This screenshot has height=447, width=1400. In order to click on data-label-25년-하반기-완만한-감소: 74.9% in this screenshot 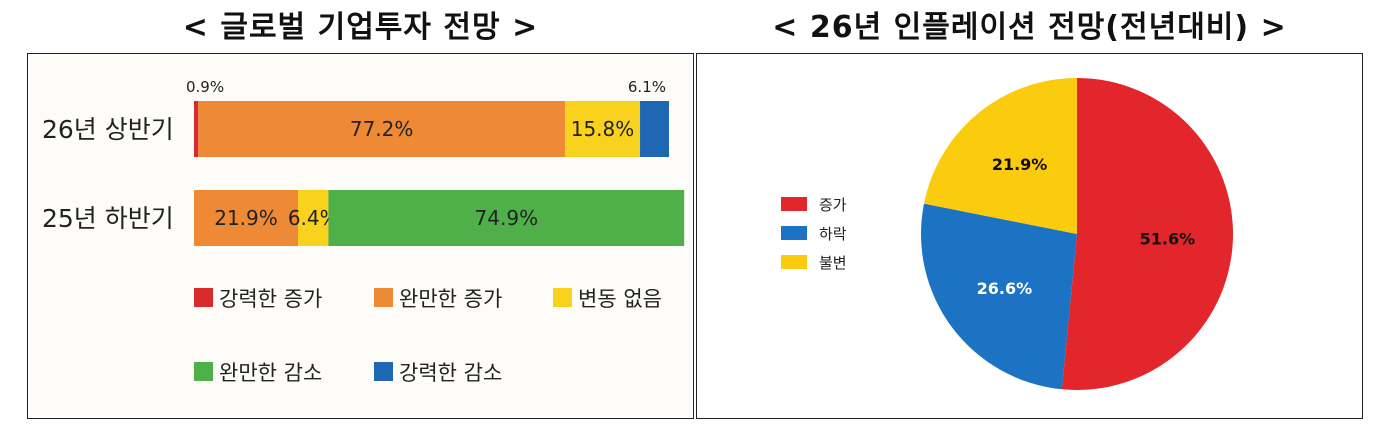, I will do `click(507, 218)`.